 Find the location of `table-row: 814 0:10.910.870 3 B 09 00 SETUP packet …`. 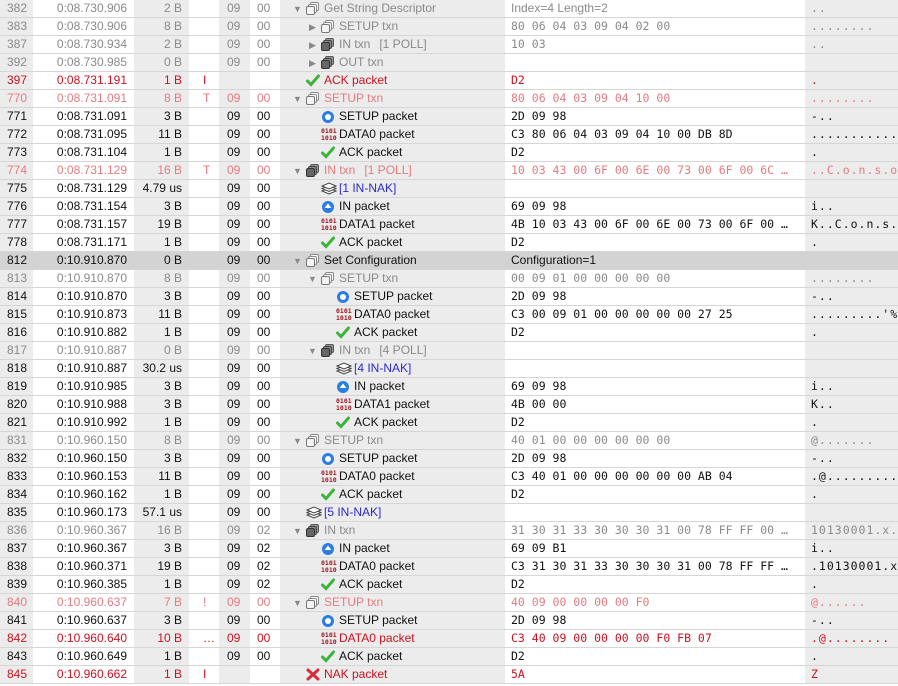

table-row: 814 0:10.910.870 3 B 09 00 SETUP packet … is located at coordinates (449, 297).